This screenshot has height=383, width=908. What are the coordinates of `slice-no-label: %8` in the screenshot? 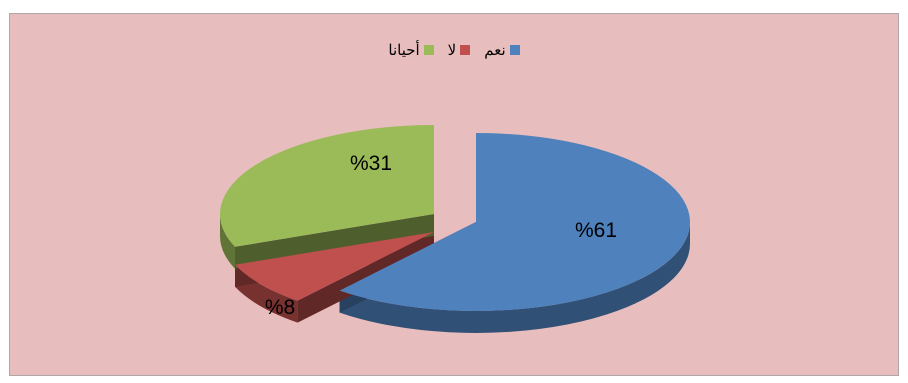 It's located at (280, 307).